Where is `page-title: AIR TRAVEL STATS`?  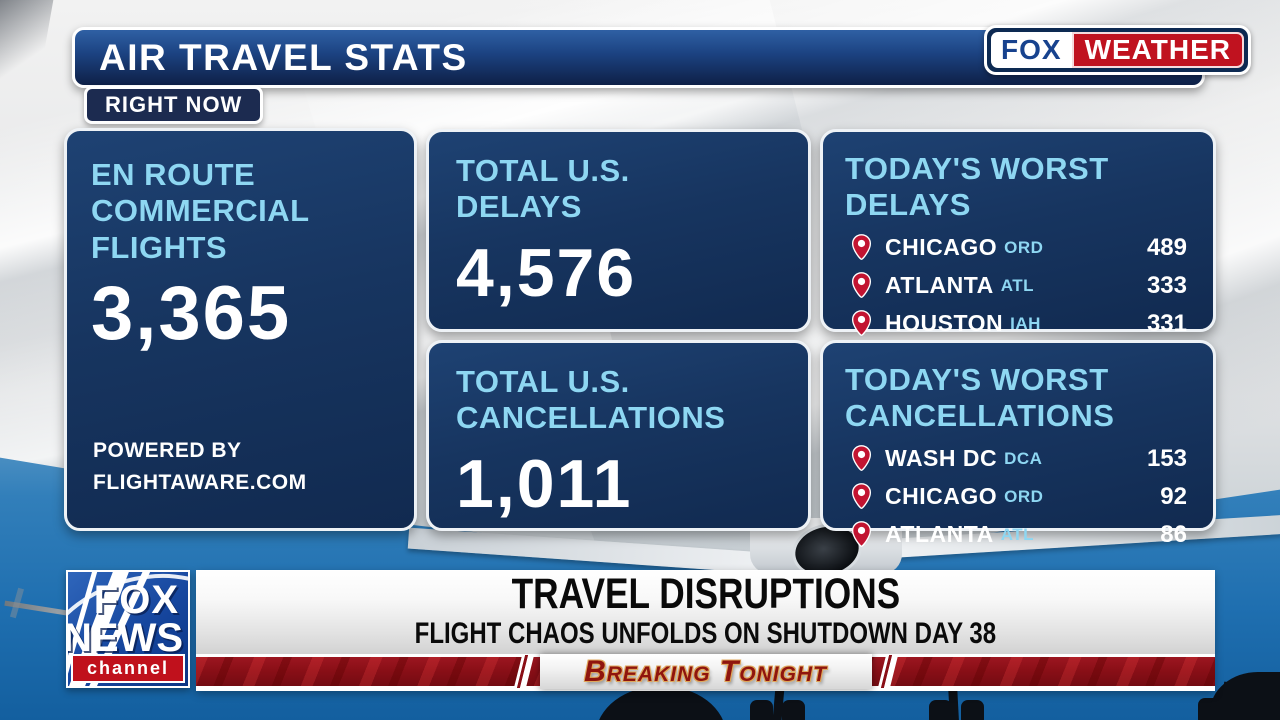
page-title: AIR TRAVEL STATS is located at coordinates (283, 57).